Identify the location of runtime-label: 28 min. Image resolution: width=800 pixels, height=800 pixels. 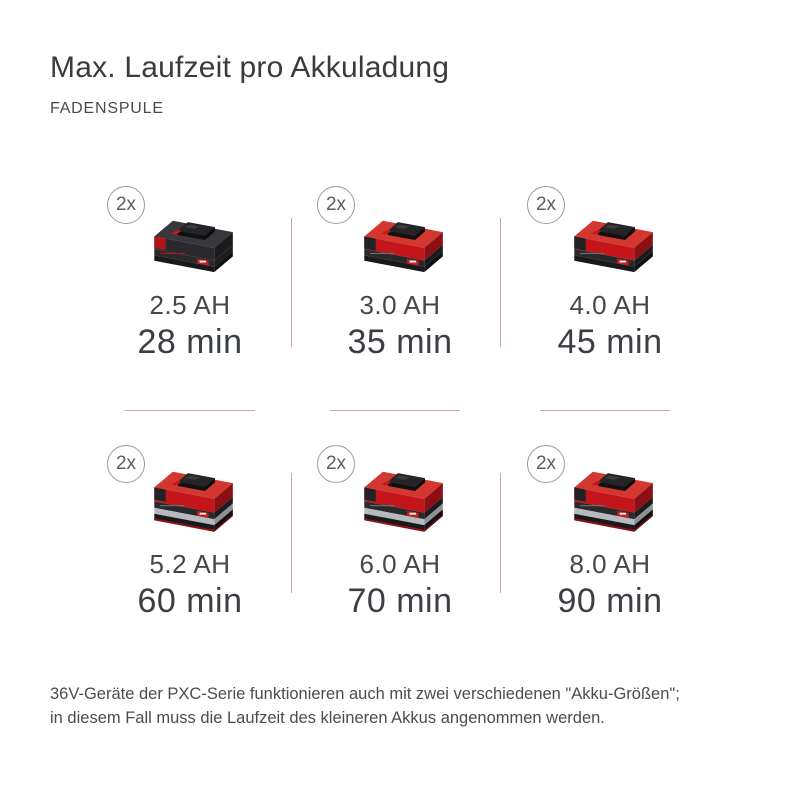
(190, 342).